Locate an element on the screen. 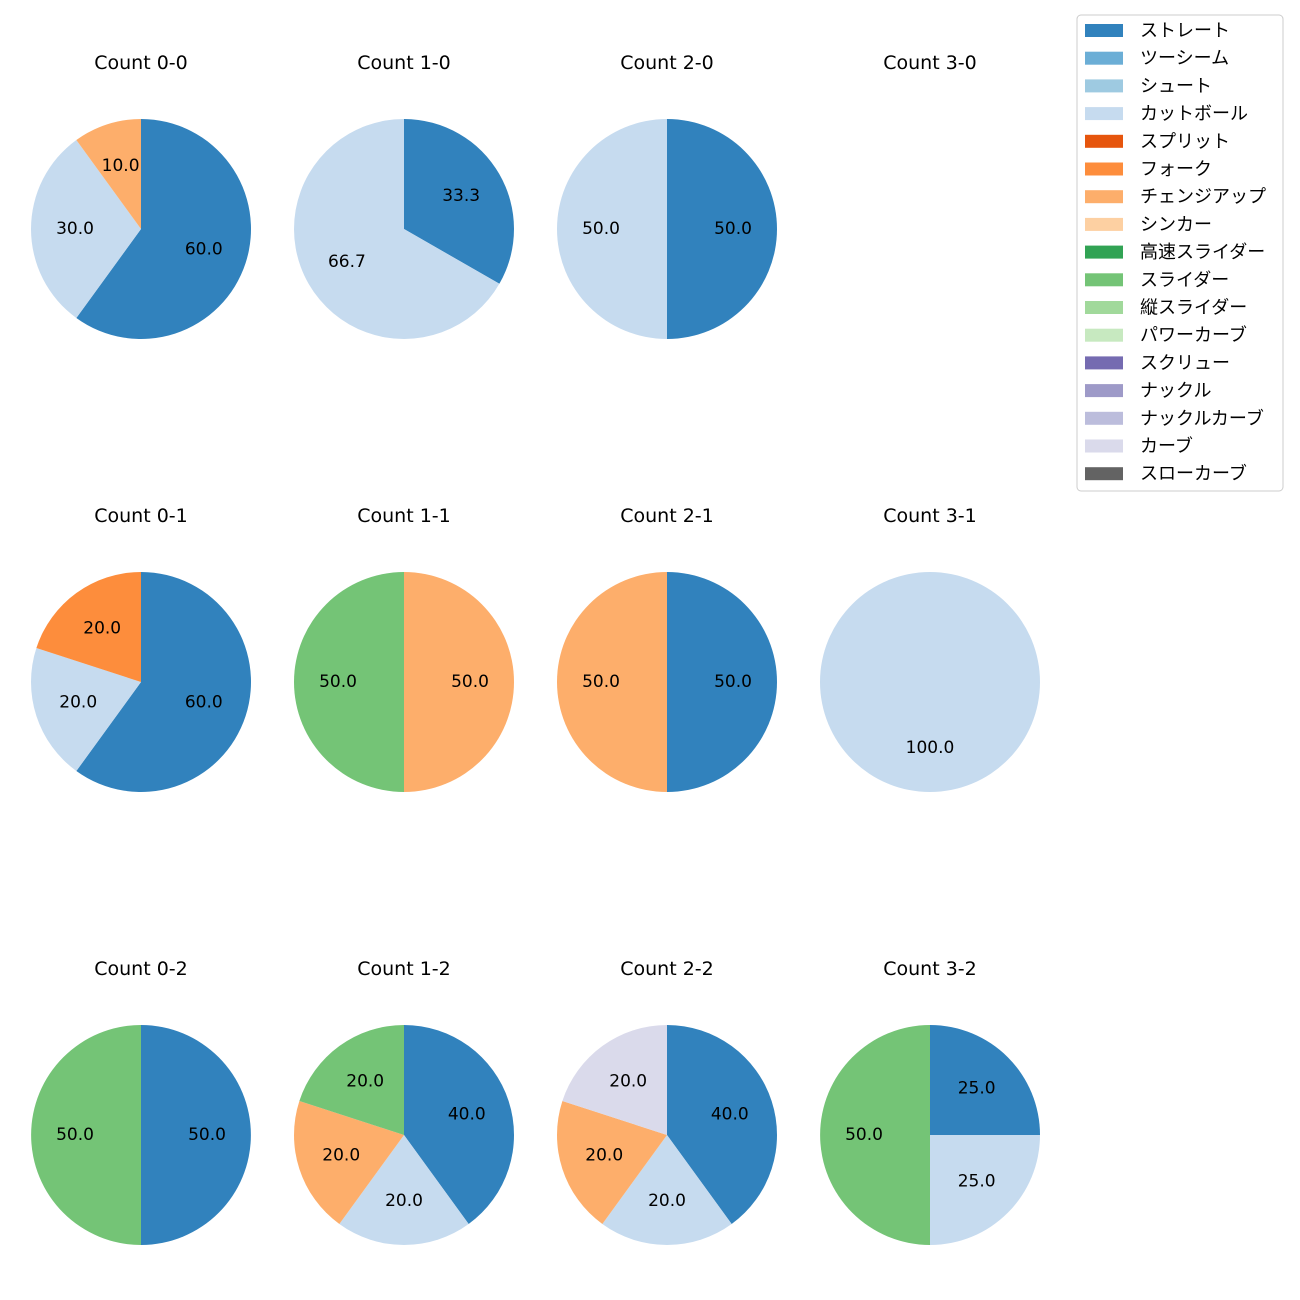  slice-label: 10.0 is located at coordinates (121, 166).